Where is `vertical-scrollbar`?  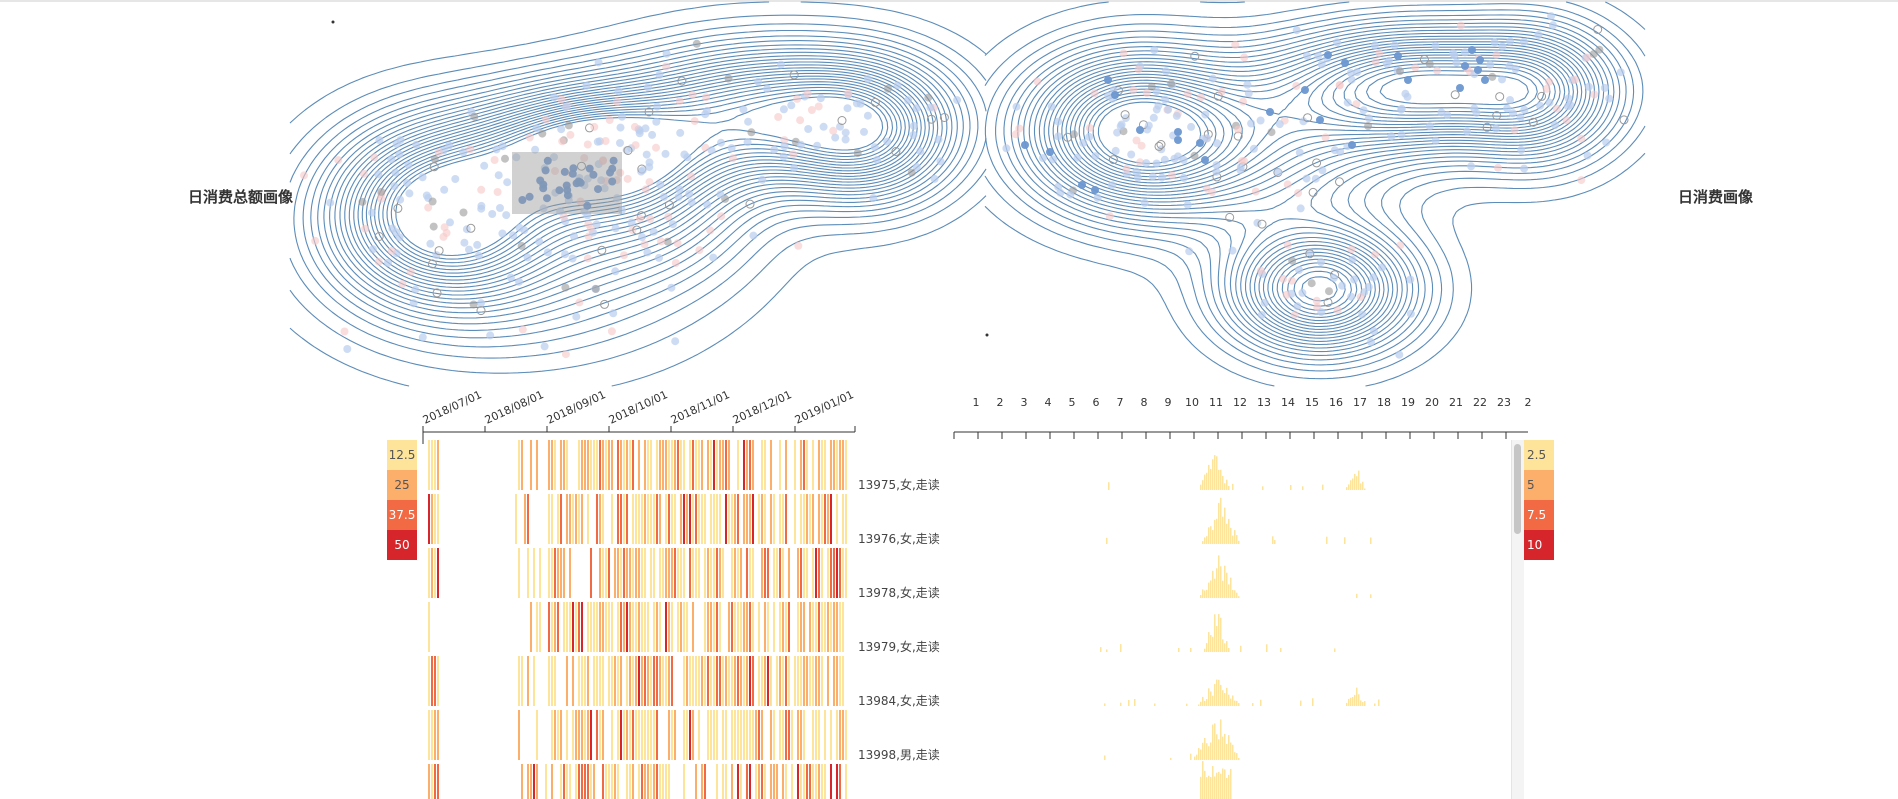 vertical-scrollbar is located at coordinates (1517, 619).